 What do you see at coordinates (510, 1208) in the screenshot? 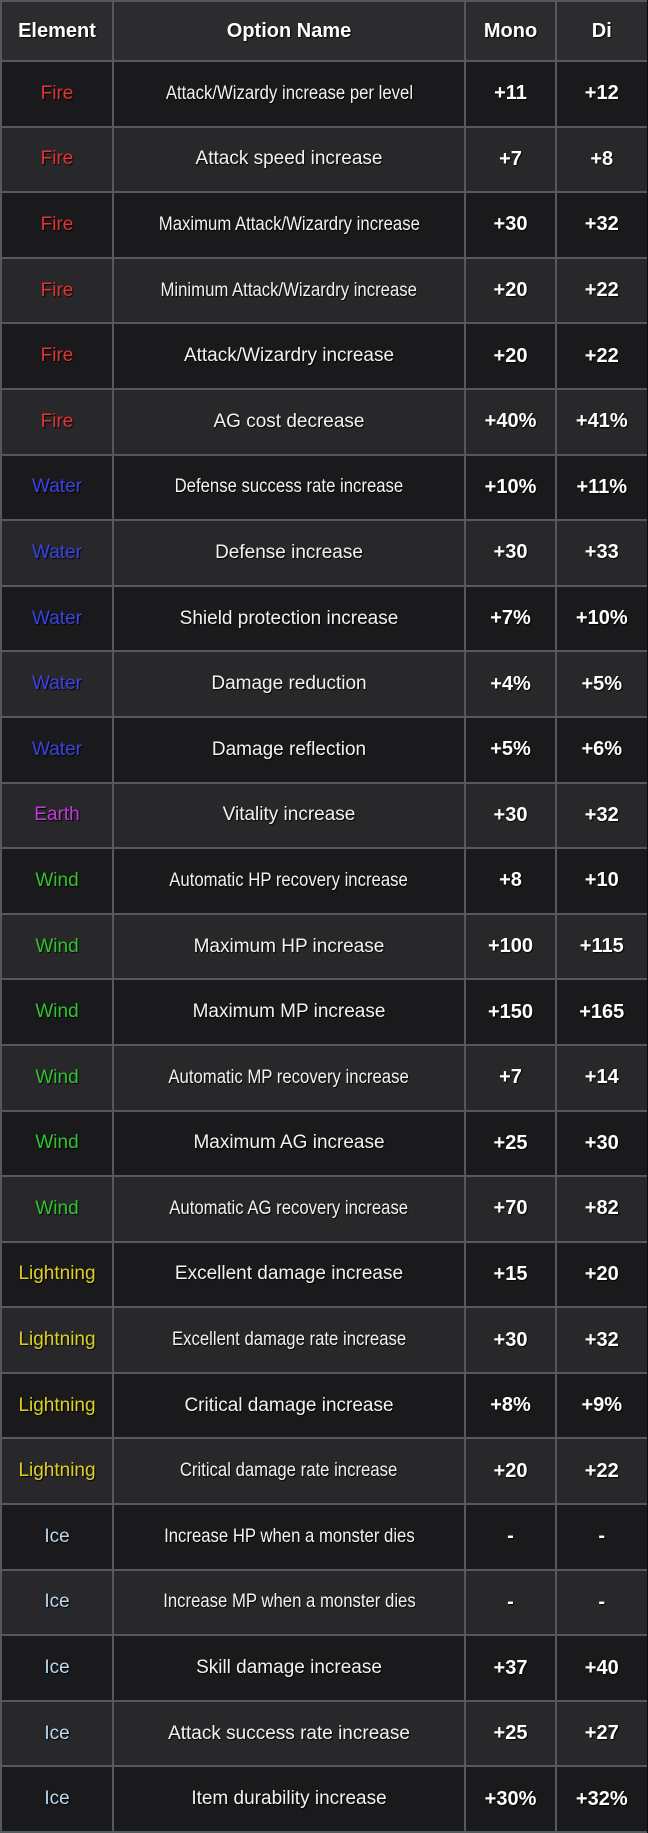
I see `mono-value-cell-text: +70` at bounding box center [510, 1208].